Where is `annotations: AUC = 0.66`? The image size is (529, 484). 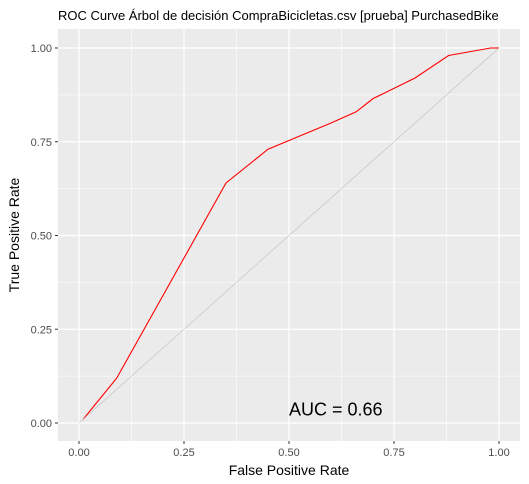
annotations: AUC = 0.66 is located at coordinates (336, 410).